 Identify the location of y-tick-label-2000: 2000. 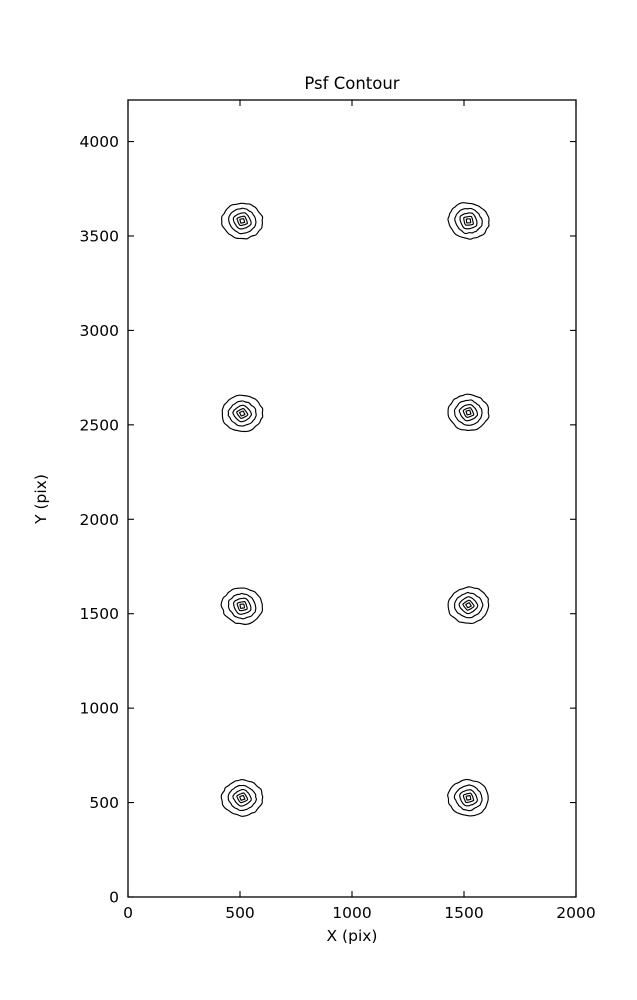
(99, 520).